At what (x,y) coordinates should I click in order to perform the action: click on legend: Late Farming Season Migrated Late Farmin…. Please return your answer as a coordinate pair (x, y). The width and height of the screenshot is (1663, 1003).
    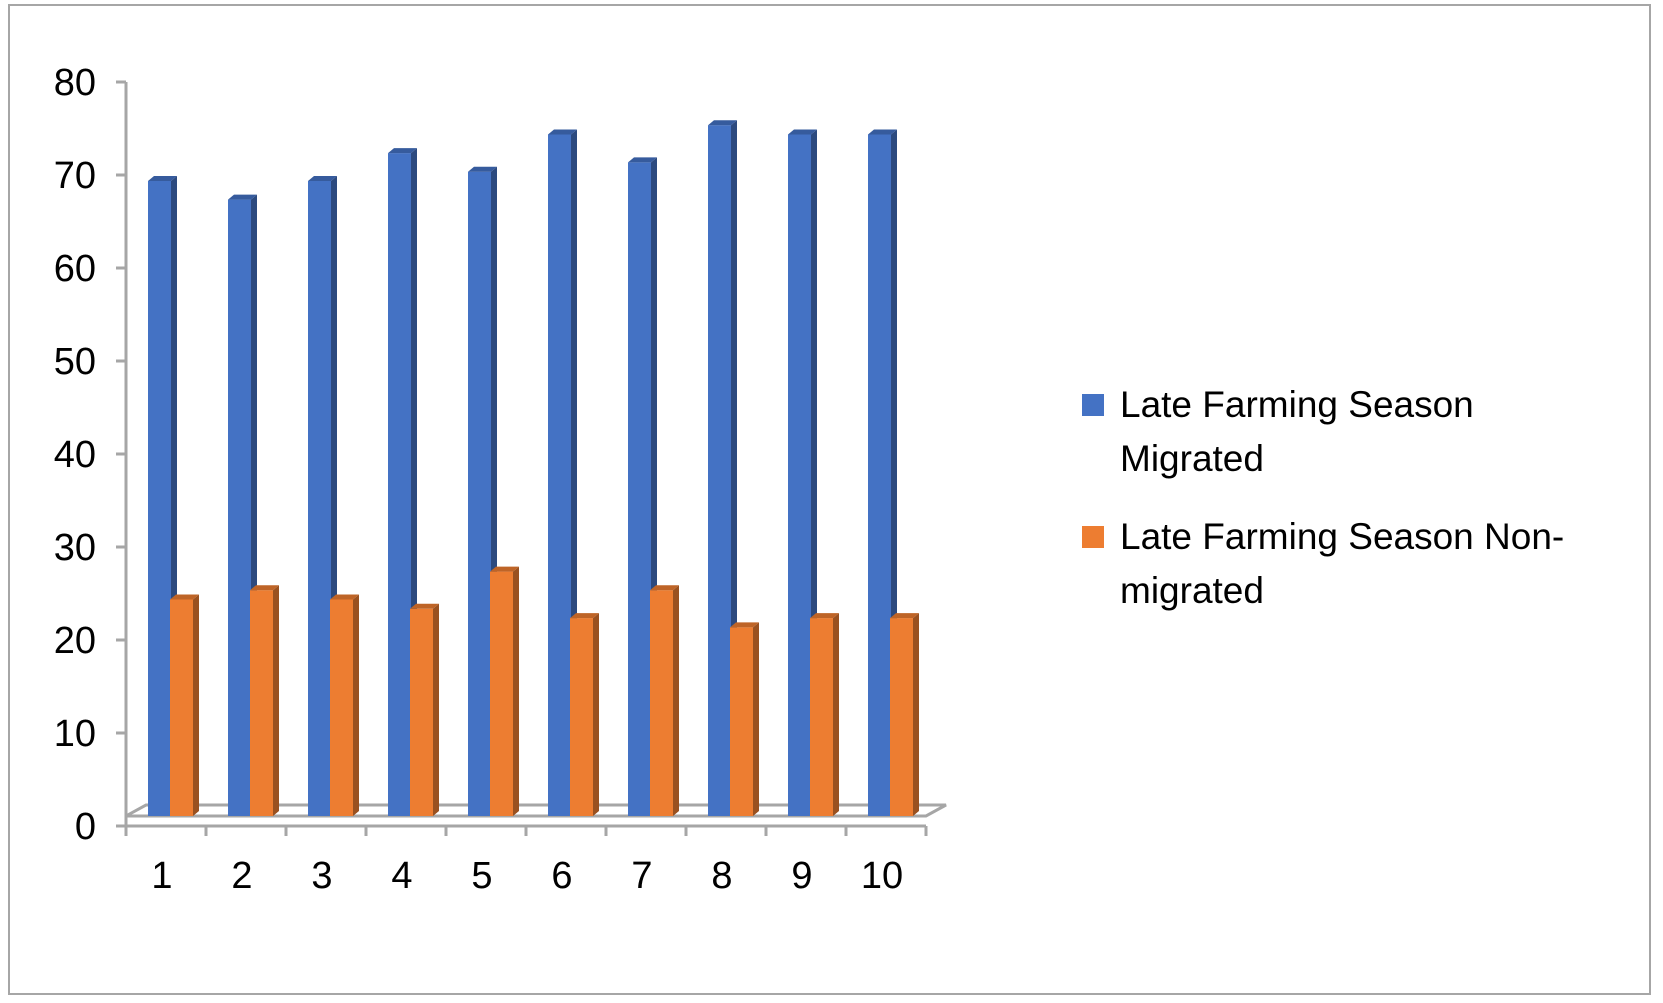
    Looking at the image, I should click on (1342, 510).